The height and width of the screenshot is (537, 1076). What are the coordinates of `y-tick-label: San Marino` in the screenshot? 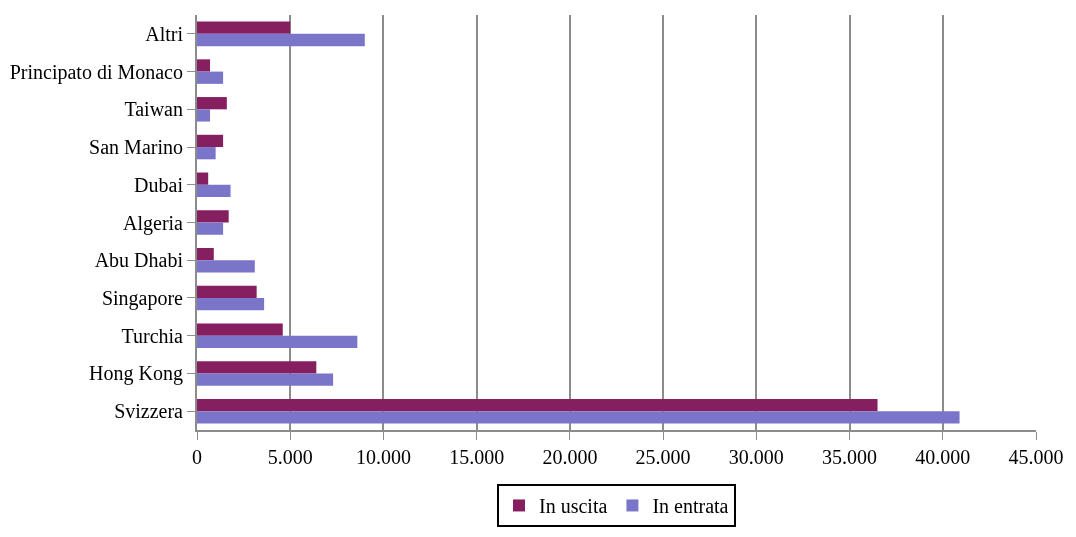 It's located at (136, 147).